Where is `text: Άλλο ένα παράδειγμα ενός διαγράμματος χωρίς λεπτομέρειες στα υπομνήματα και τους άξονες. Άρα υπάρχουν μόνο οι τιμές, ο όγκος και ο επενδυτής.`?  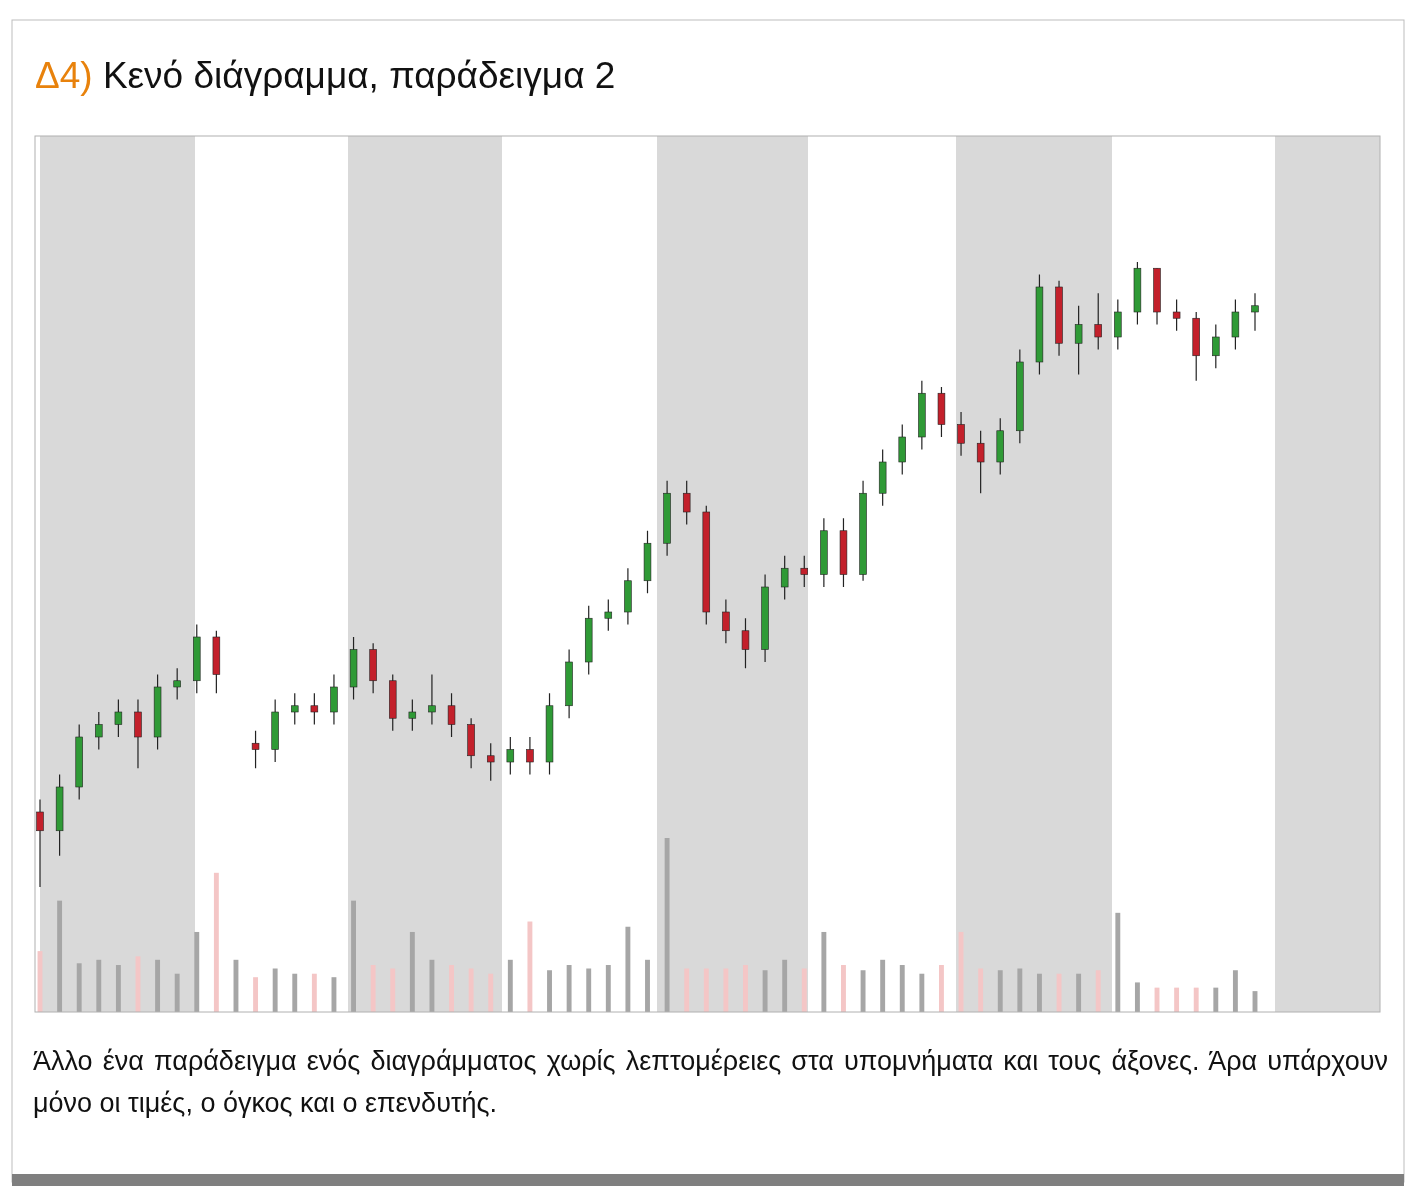
text: Άλλο ένα παράδειγμα ενός διαγράμματος χωρίς λεπτομέρειες στα υπομνήματα και τους άξονες. Άρα υπάρχουν μόνο οι τιμές, ο όγκος και ο επενδυτής. is located at coordinates (710, 1082).